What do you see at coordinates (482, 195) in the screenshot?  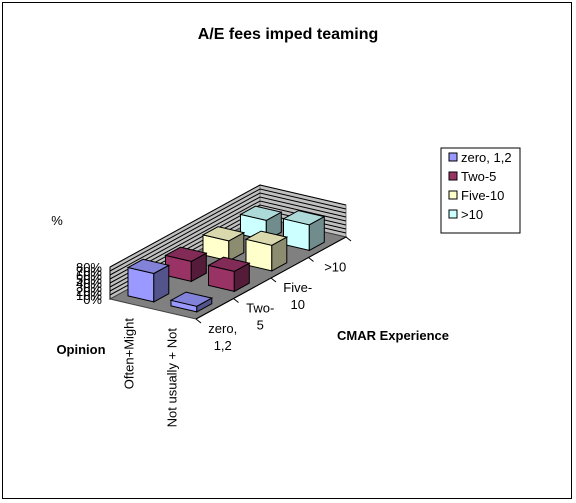 I see `legend-entry: Five-10` at bounding box center [482, 195].